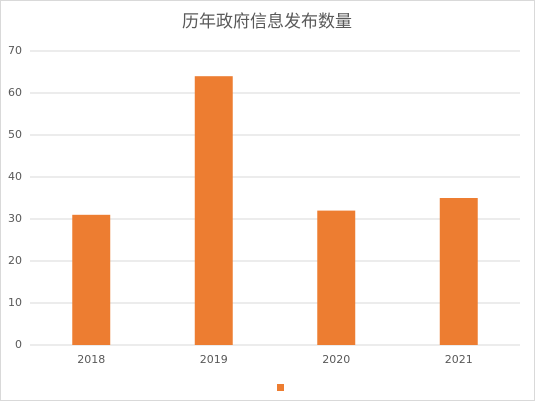 Image resolution: width=535 pixels, height=405 pixels. Describe the element at coordinates (267, 22) in the screenshot. I see `chart-title: 历年政府信息发布数量` at that location.